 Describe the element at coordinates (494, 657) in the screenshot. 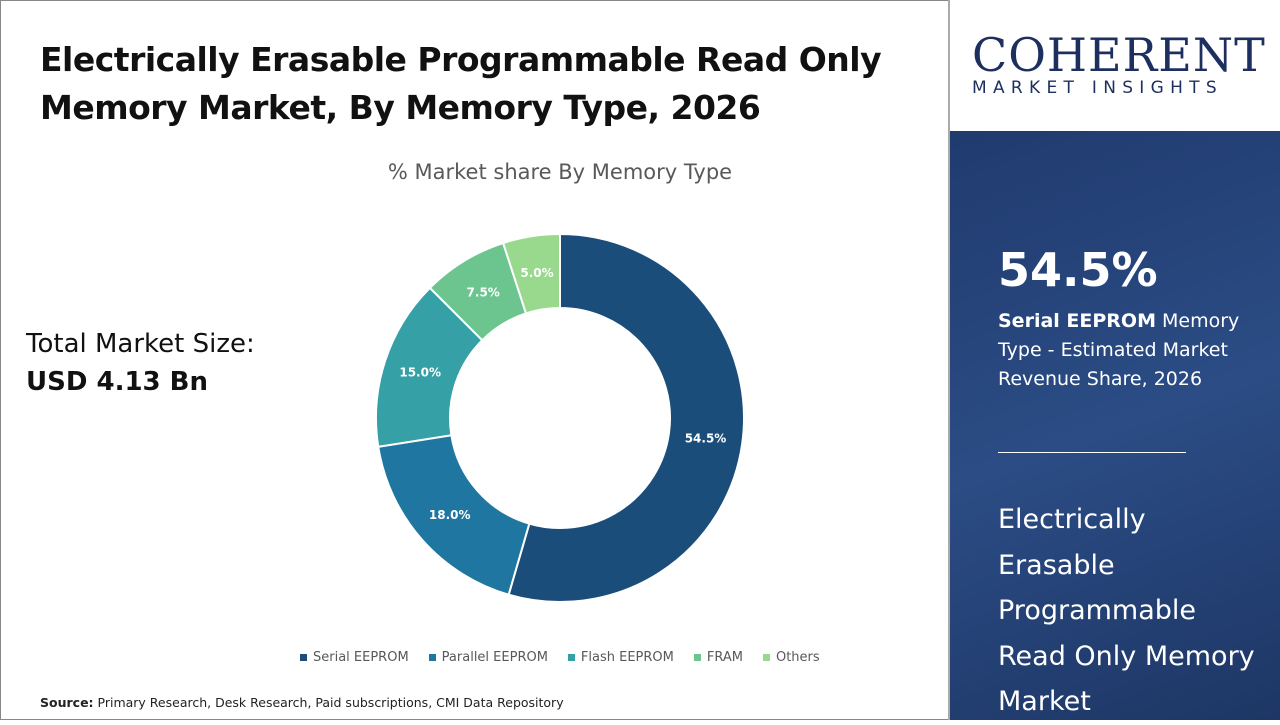

I see `legend-label: Parallel EEPROM` at that location.